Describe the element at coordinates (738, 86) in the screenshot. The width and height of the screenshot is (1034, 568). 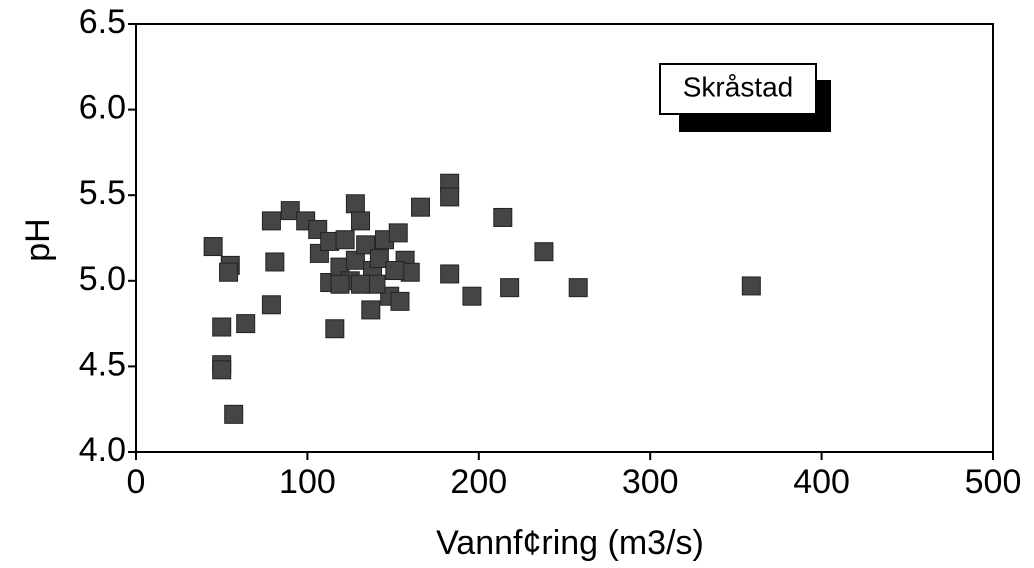
I see `legend-label: Skråstad` at that location.